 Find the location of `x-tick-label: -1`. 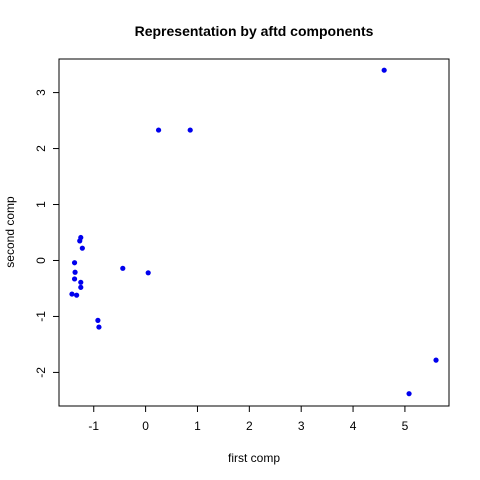

x-tick-label: -1 is located at coordinates (93, 426).